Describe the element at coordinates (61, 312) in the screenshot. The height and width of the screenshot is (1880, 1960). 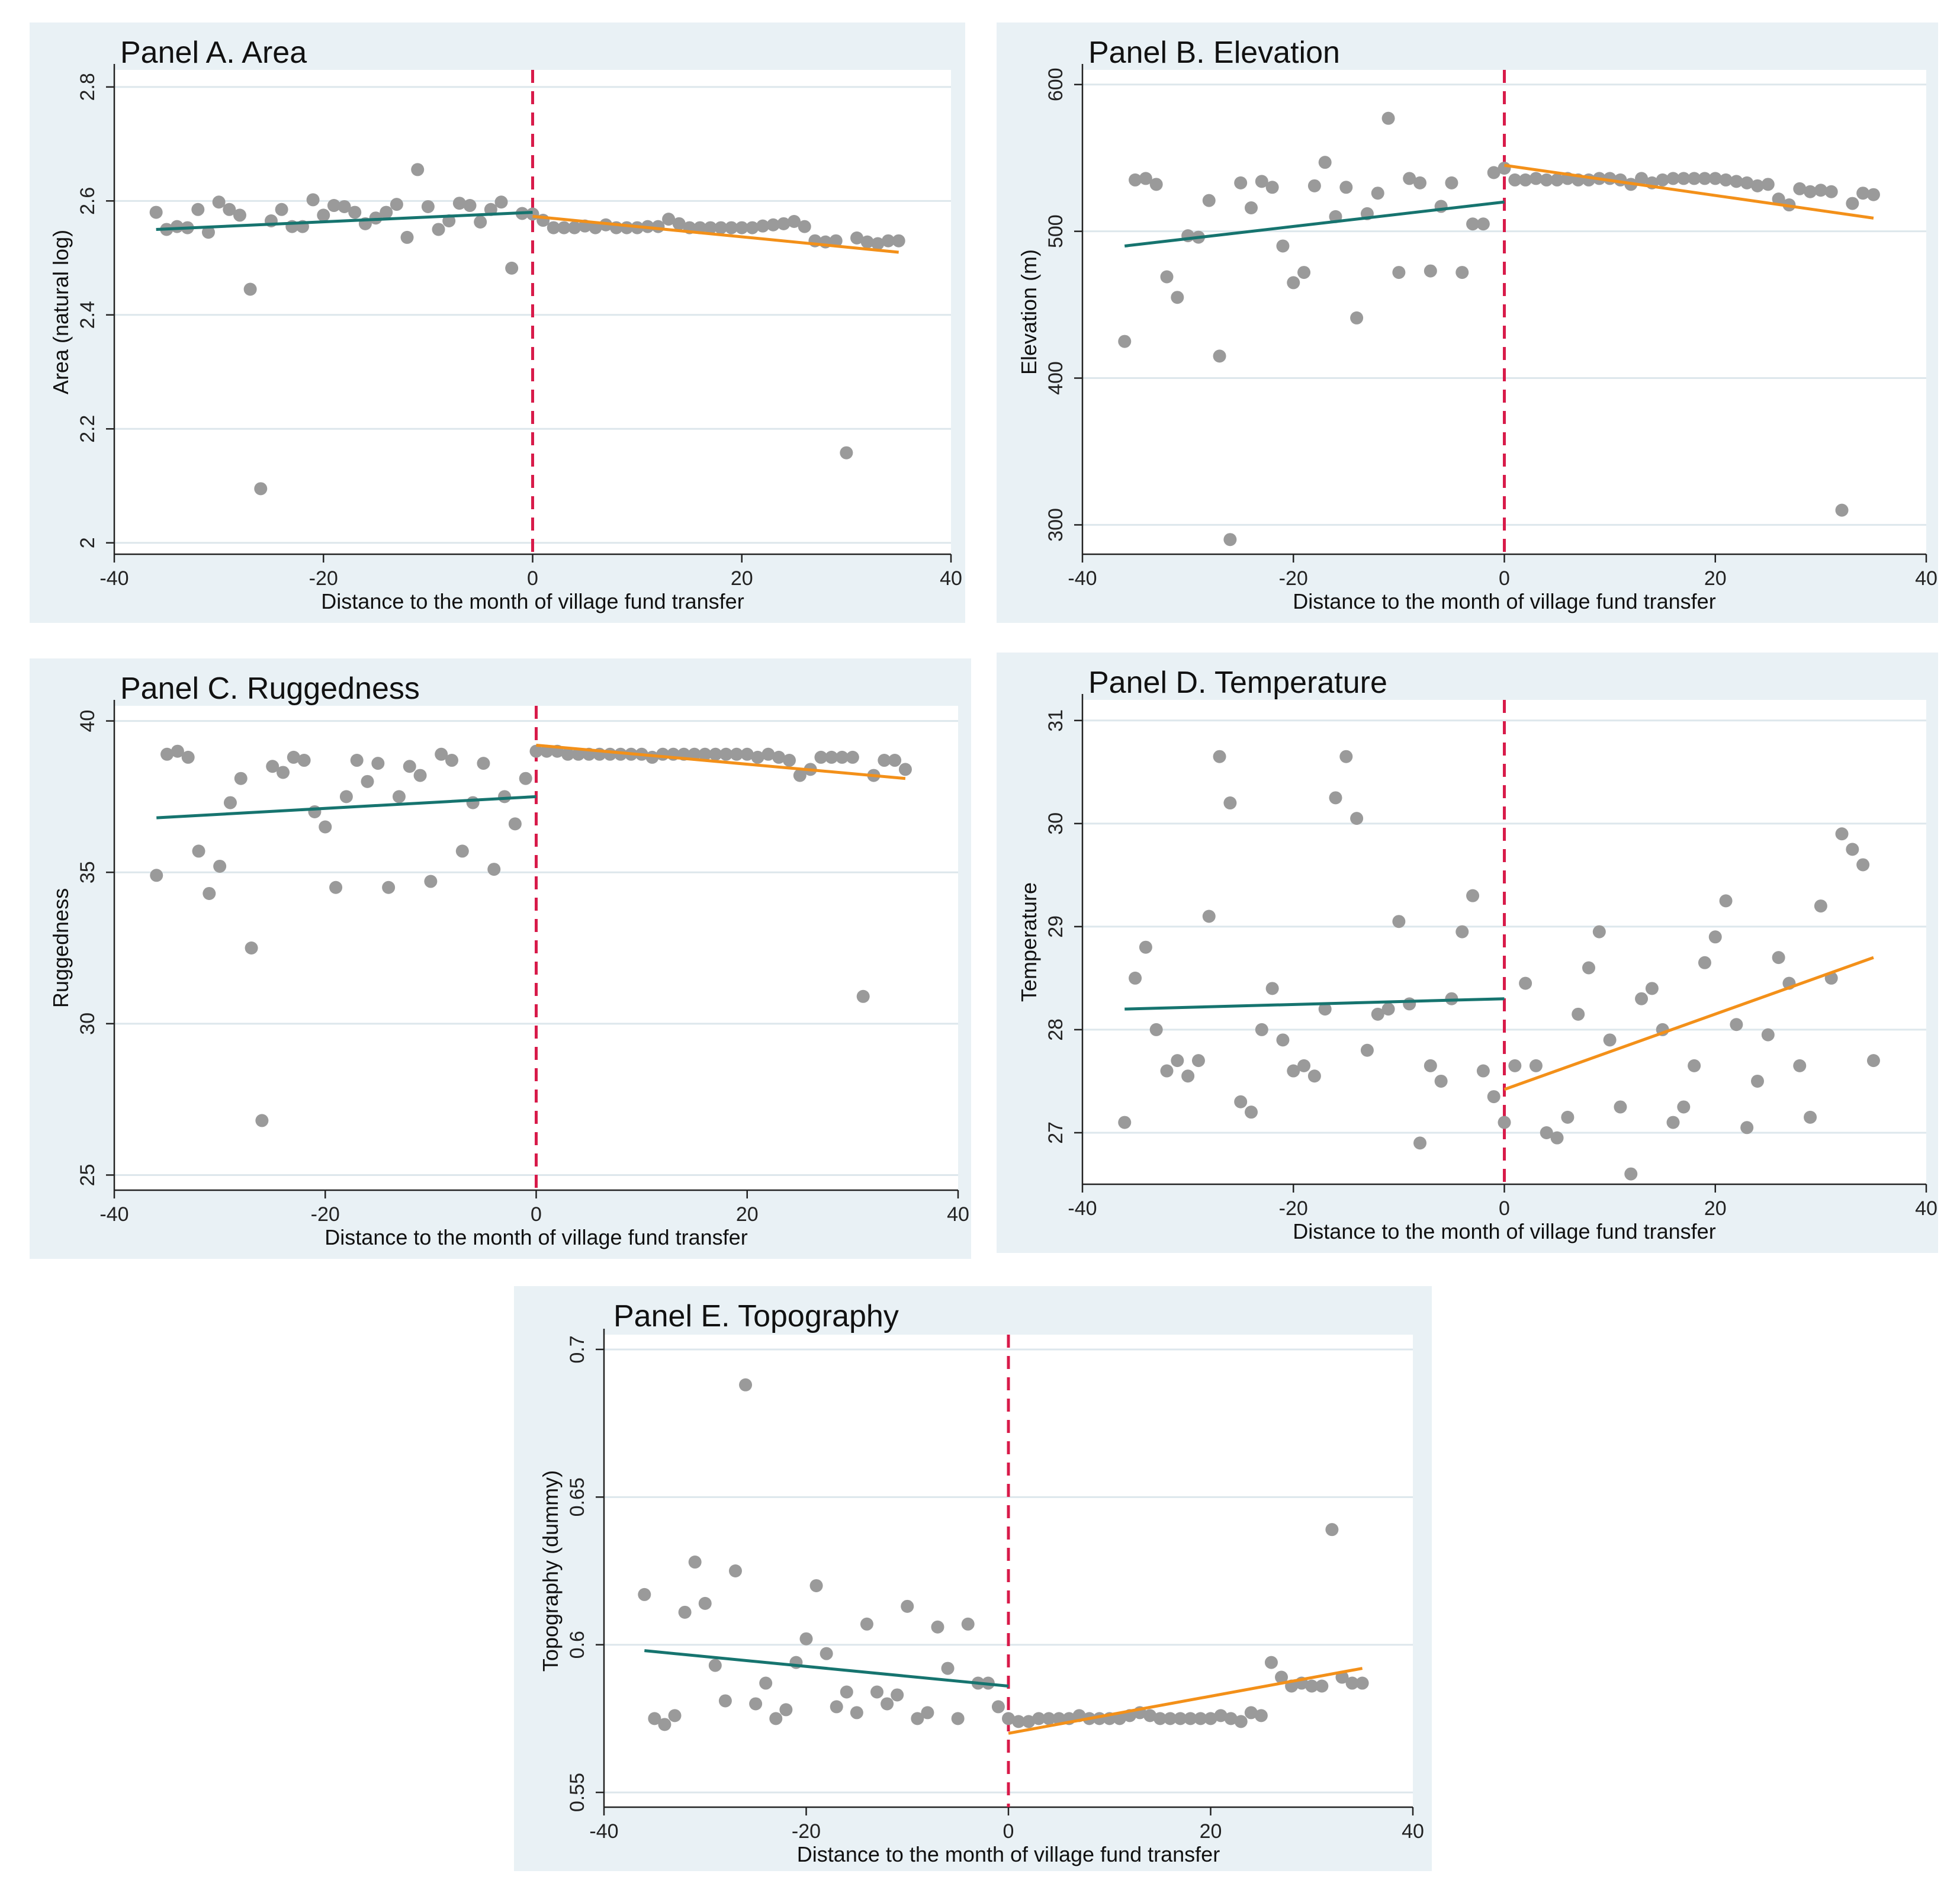
I see `y-axis-label: Area (natural log)` at that location.